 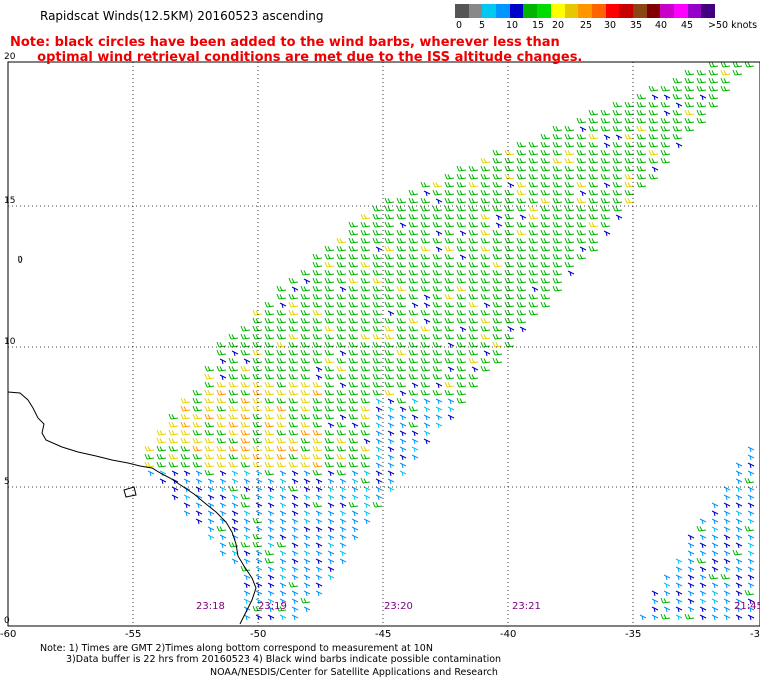 What do you see at coordinates (398, 606) in the screenshot?
I see `swath-time-label: 23:20` at bounding box center [398, 606].